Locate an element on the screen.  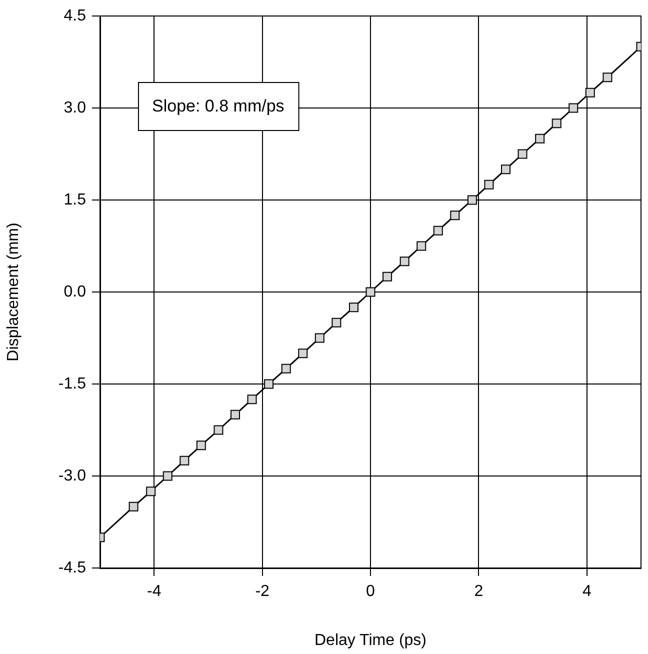
y-tick-label: 4.5 is located at coordinates (75, 15).